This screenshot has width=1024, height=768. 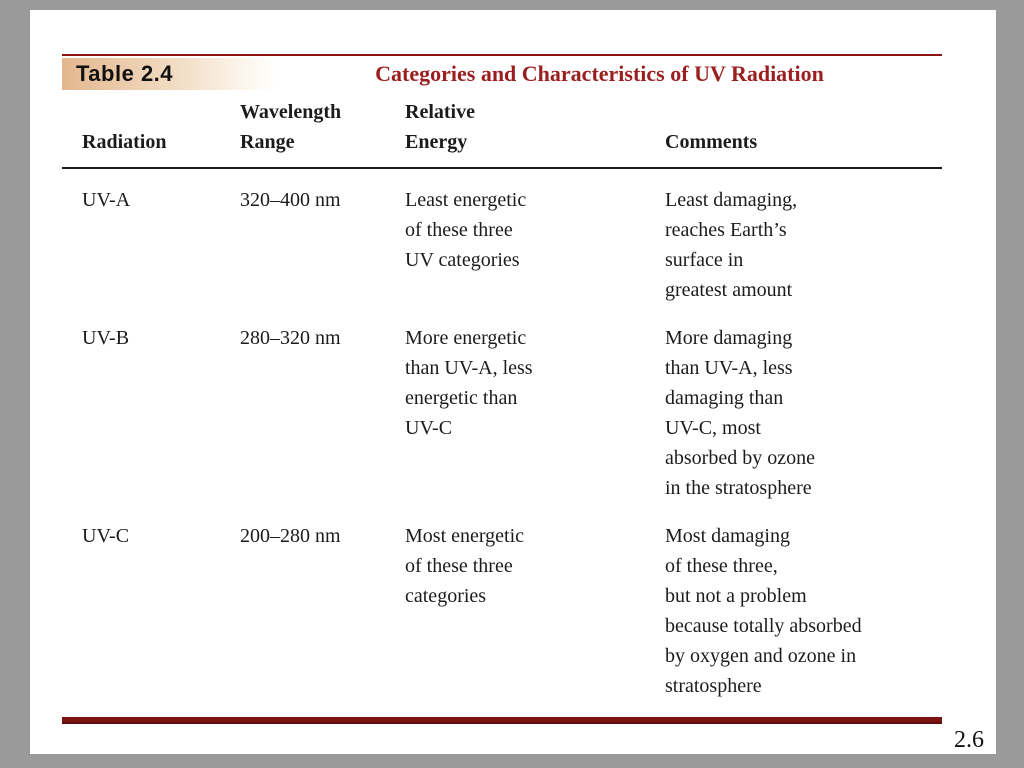 I want to click on cell-radiation: UV-B, so click(x=106, y=338).